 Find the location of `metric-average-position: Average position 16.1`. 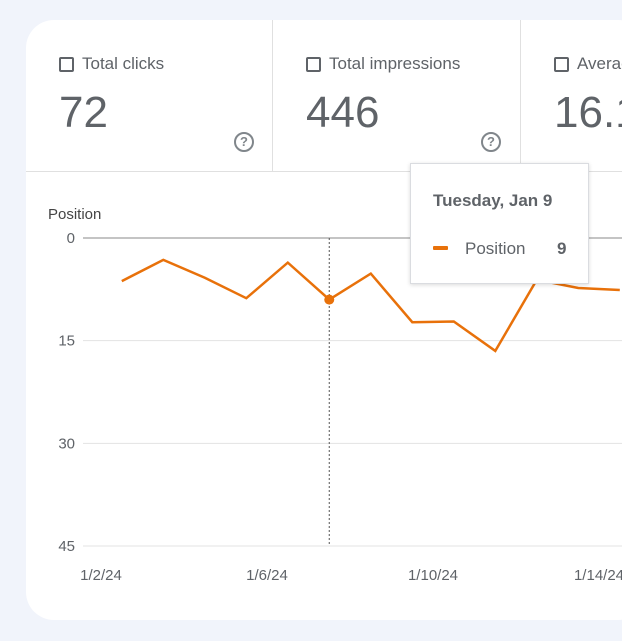

metric-average-position: Average position 16.1 is located at coordinates (571, 95).